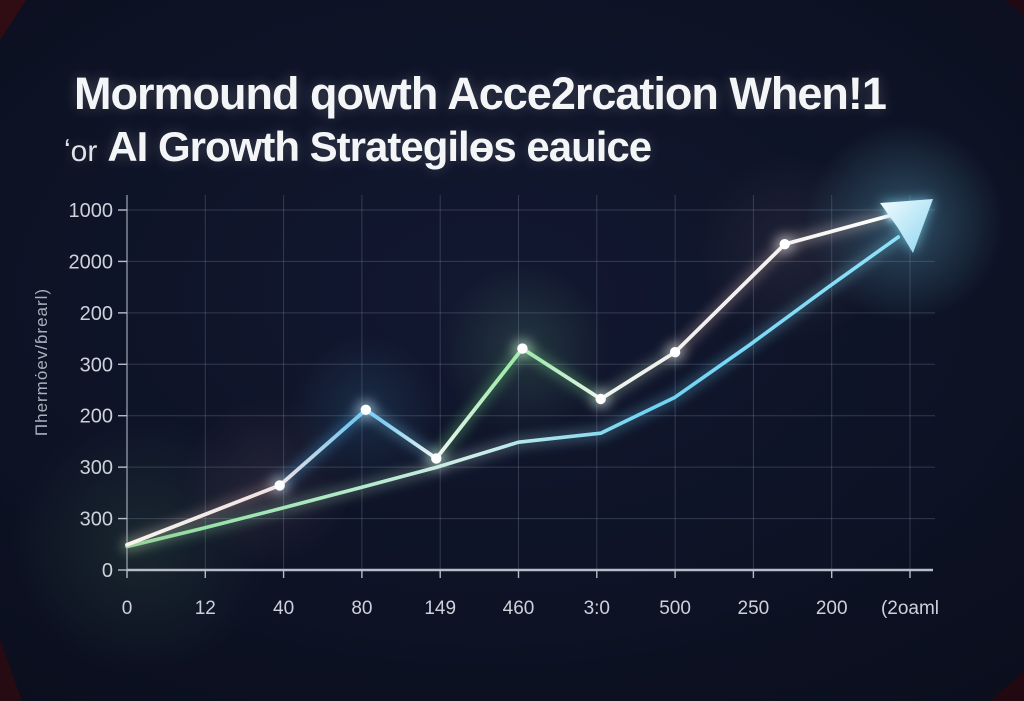 The width and height of the screenshot is (1024, 701). I want to click on x-tick-label: (2oaml, so click(910, 608).